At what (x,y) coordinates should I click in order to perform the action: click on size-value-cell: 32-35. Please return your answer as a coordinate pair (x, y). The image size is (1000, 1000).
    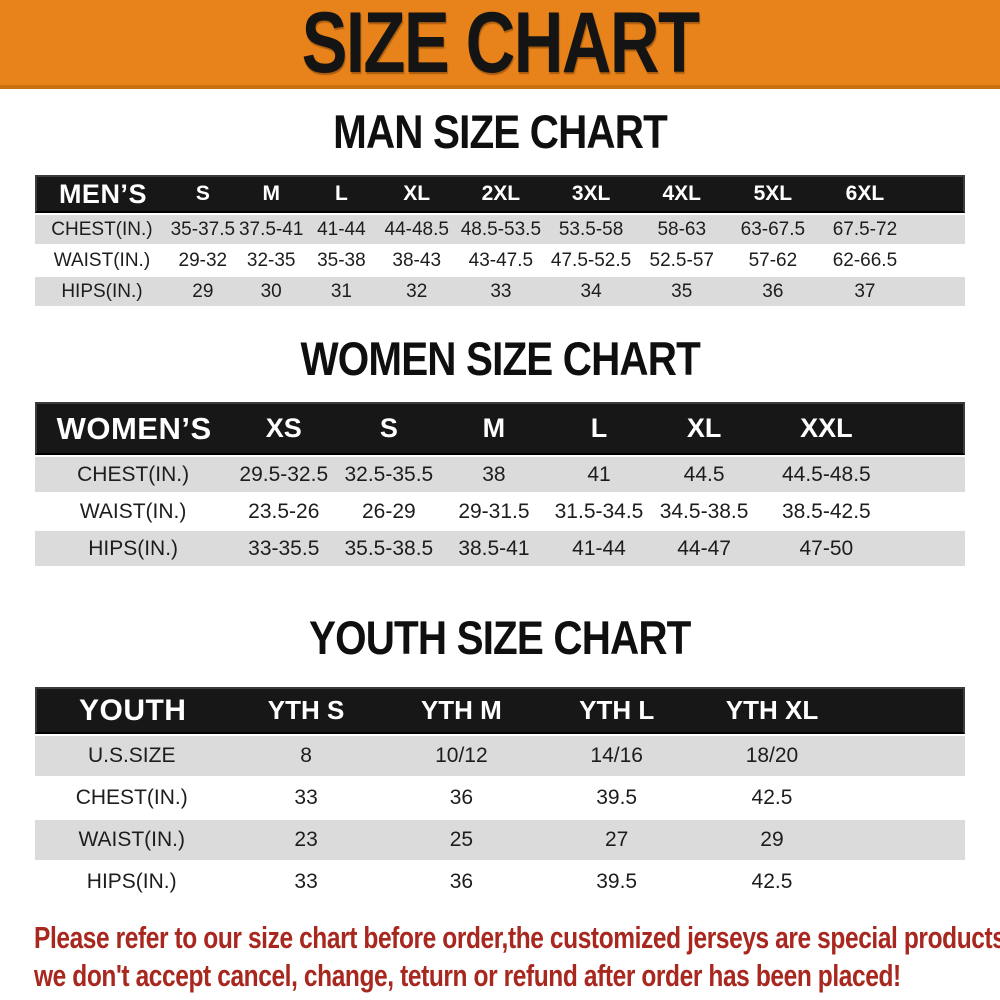
    Looking at the image, I should click on (271, 260).